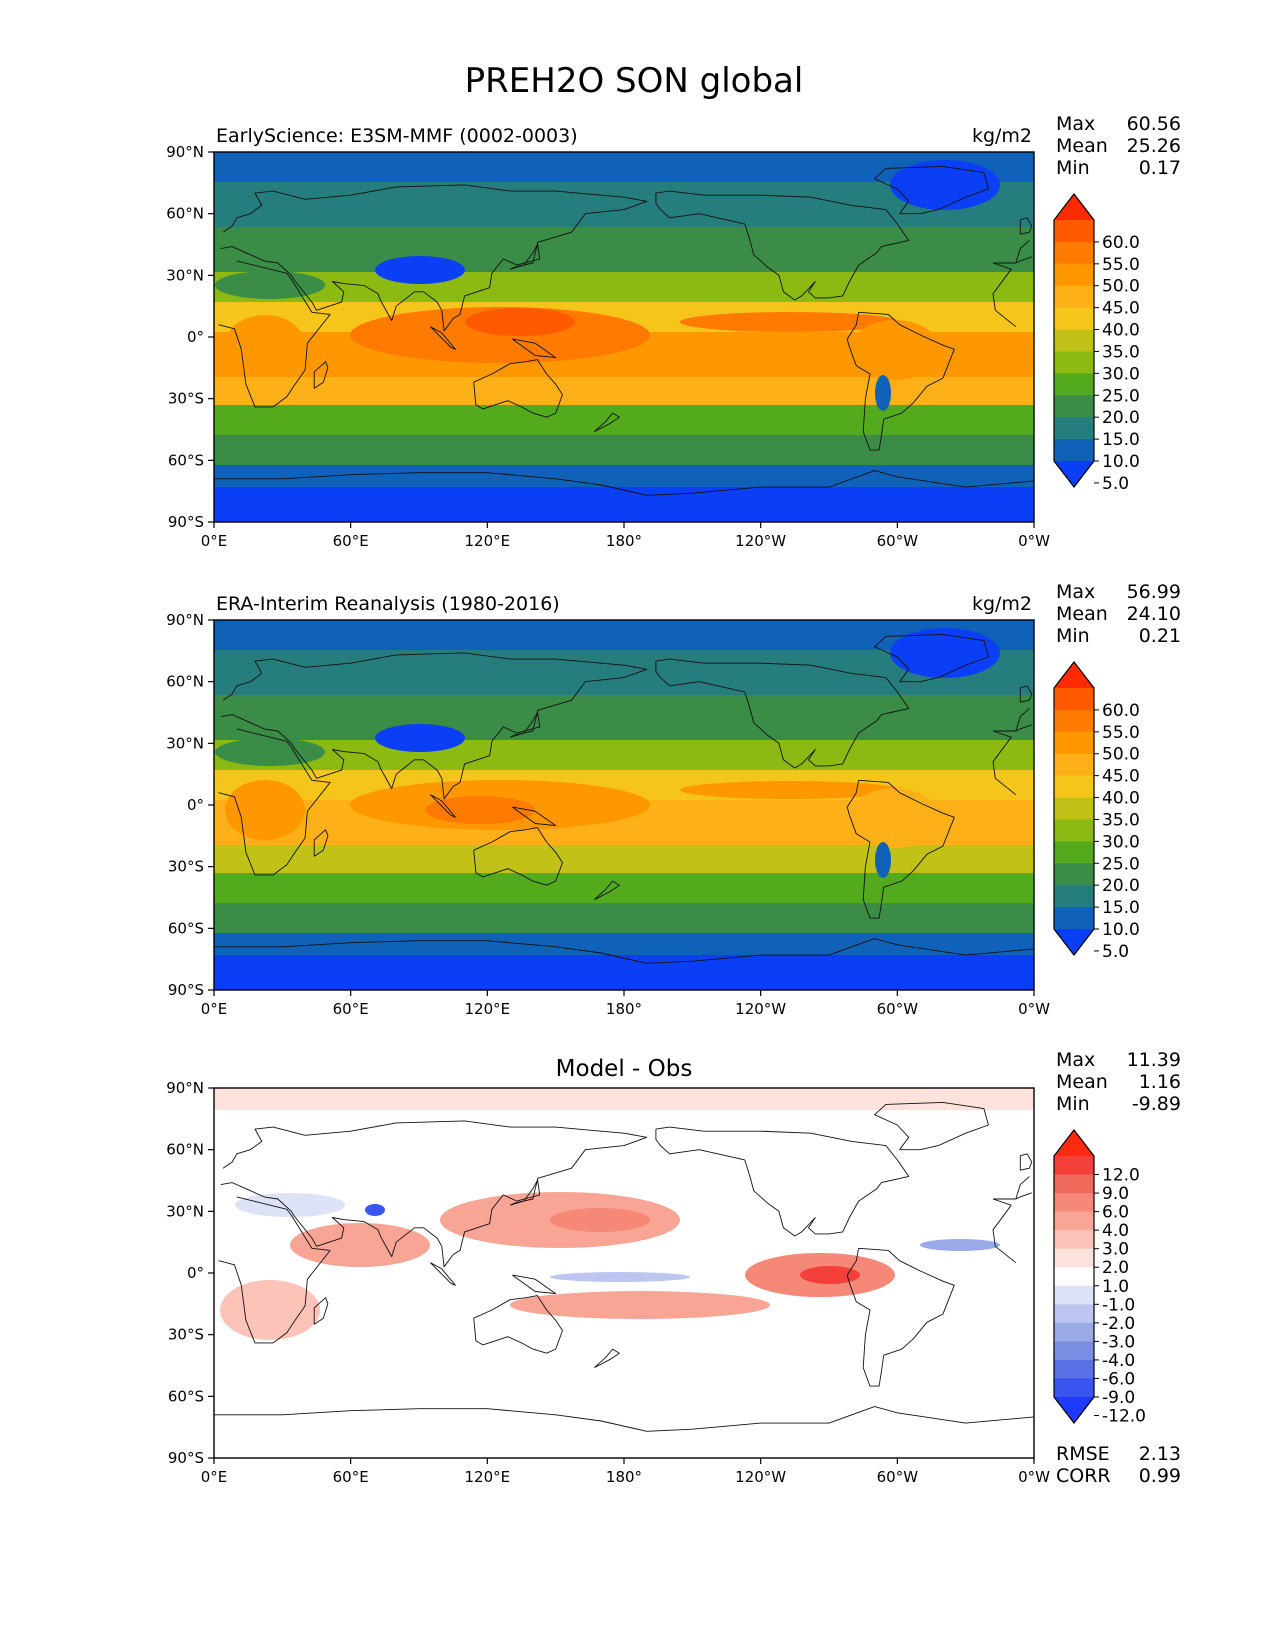 The width and height of the screenshot is (1275, 1650). Describe the element at coordinates (1121, 1176) in the screenshot. I see `colorbar-tick-label: 12.0` at that location.